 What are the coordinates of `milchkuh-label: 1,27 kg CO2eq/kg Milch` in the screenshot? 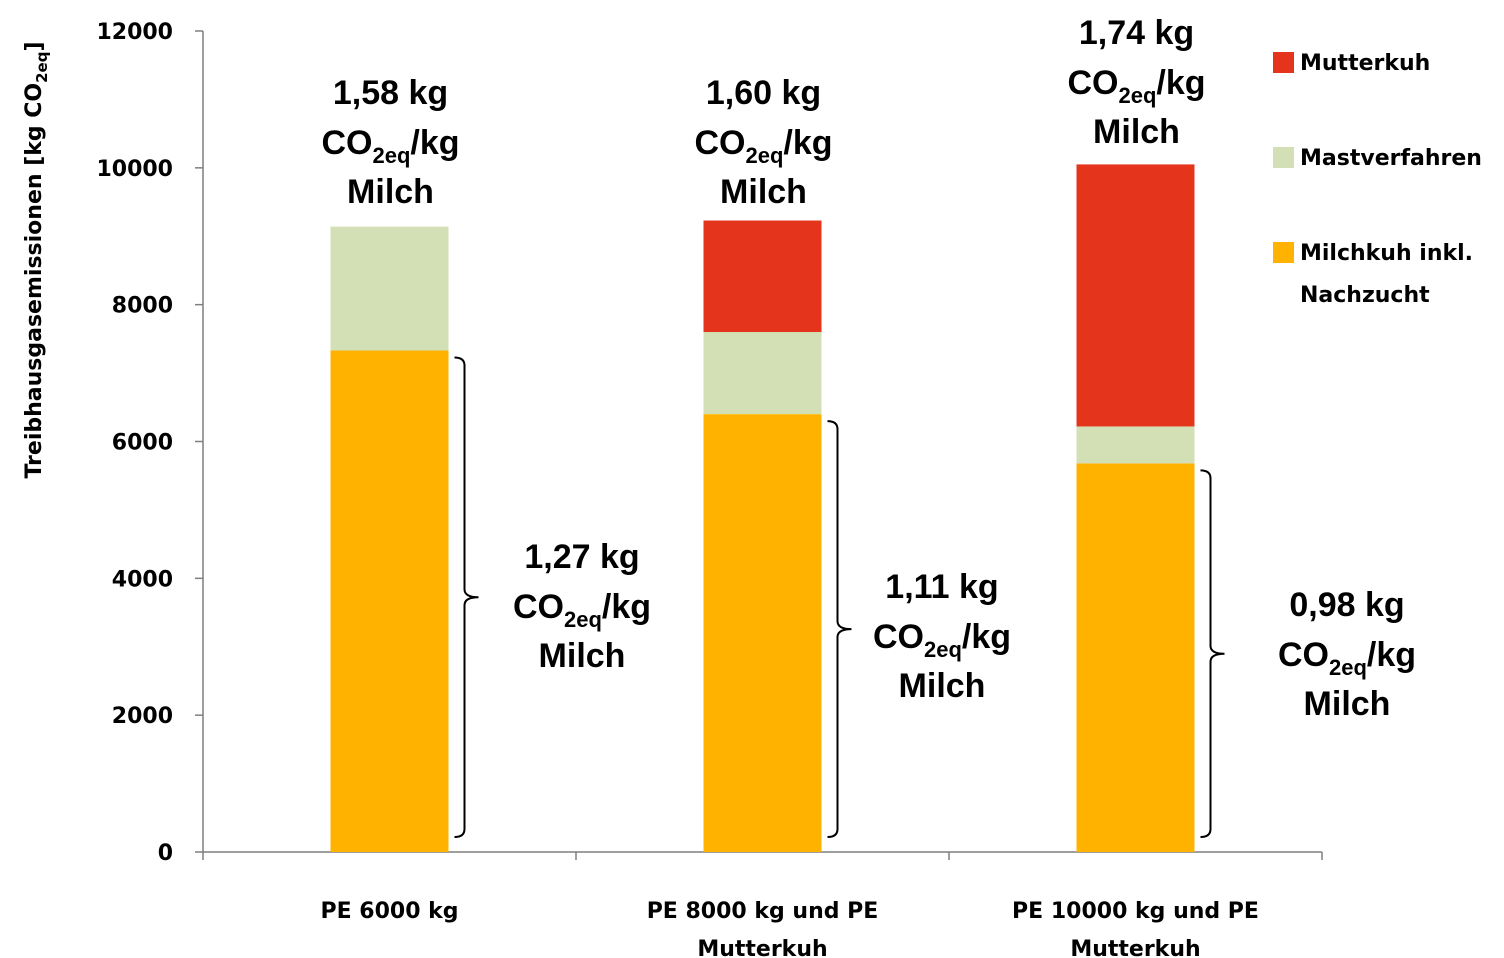 It's located at (582, 606).